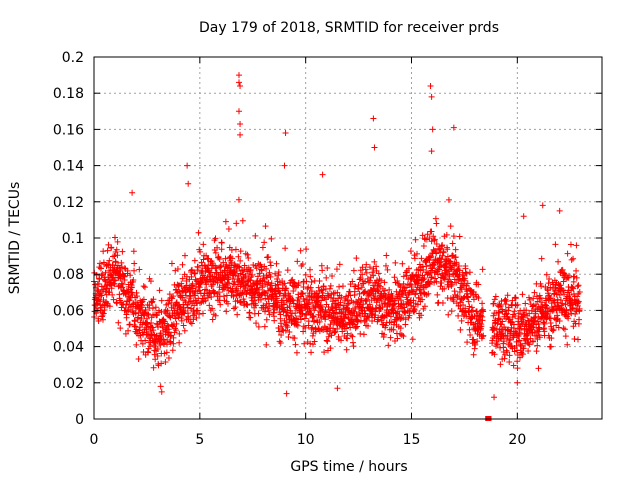  I want to click on y-tick-label: 0.14, so click(68, 167).